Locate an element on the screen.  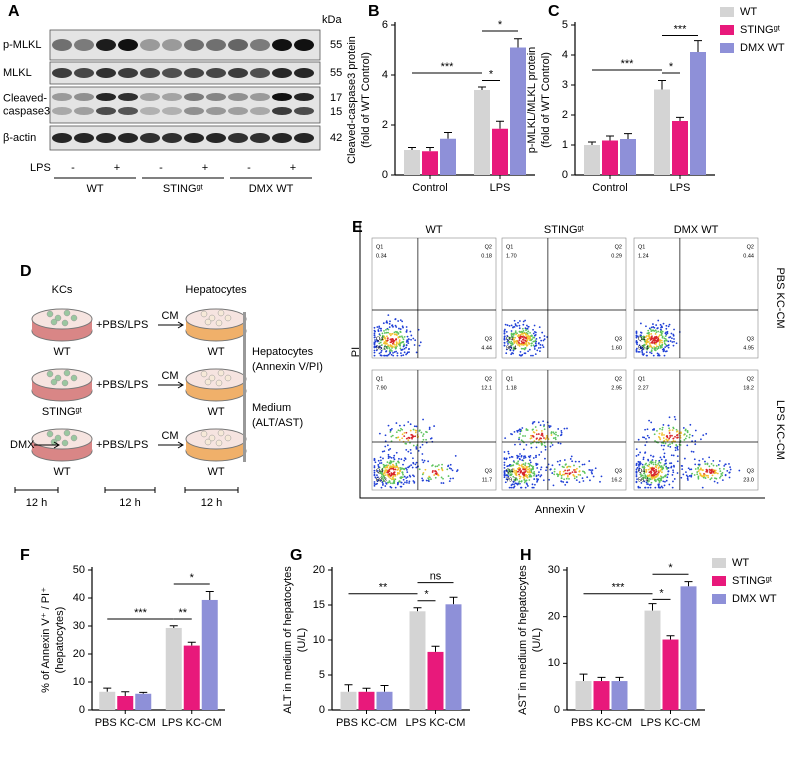
plot-frame is located at coordinates (564, 430).